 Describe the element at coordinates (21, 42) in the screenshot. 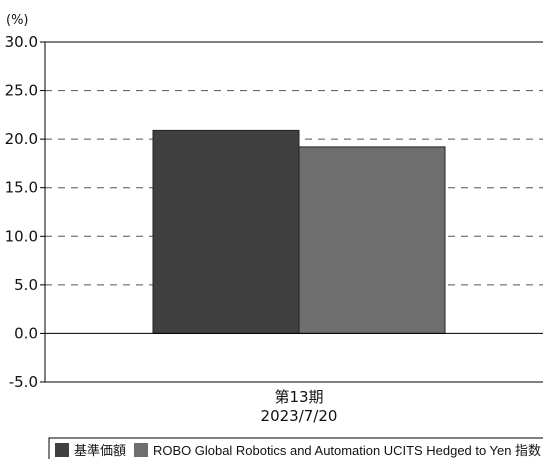

I see `y-tick-label-7: 30.0` at that location.